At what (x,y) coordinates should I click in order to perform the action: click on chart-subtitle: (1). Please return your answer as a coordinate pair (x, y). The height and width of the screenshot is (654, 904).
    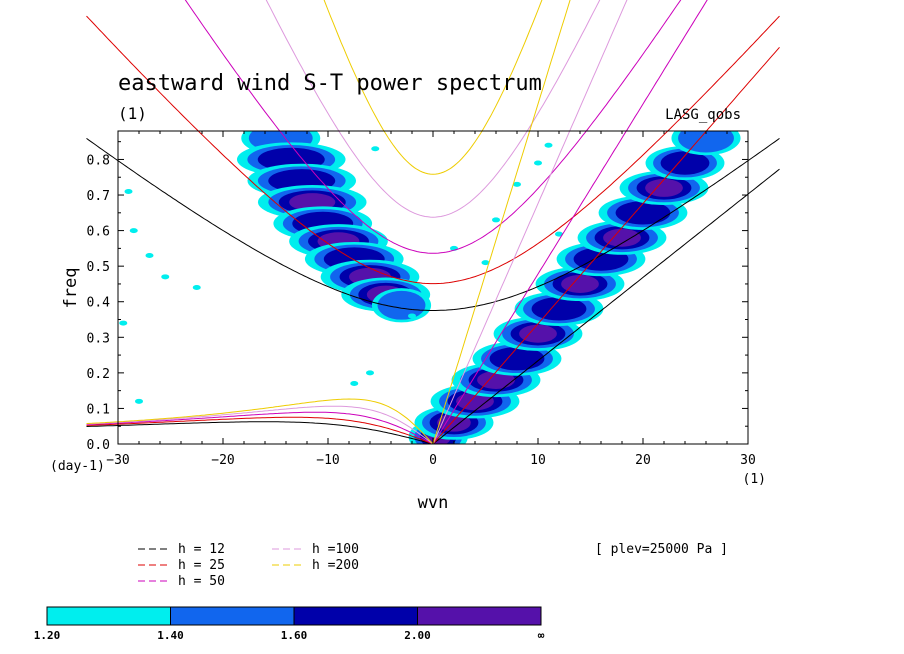
    Looking at the image, I should click on (132, 113).